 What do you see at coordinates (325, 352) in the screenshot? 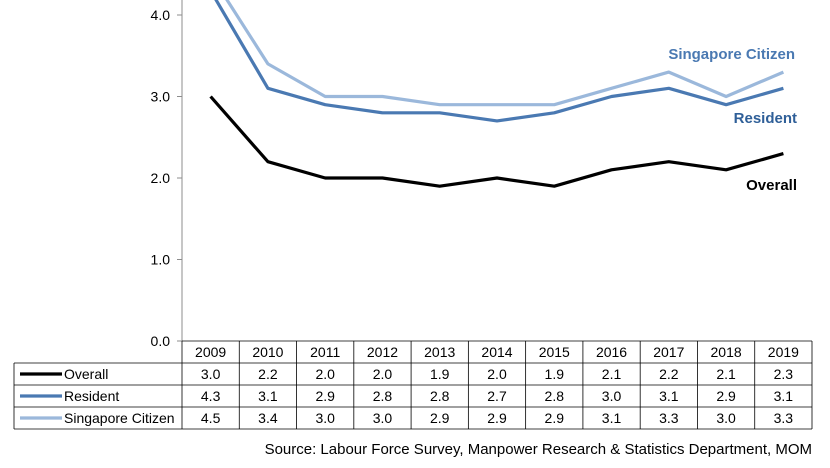
I see `x-tick-label: 2011` at bounding box center [325, 352].